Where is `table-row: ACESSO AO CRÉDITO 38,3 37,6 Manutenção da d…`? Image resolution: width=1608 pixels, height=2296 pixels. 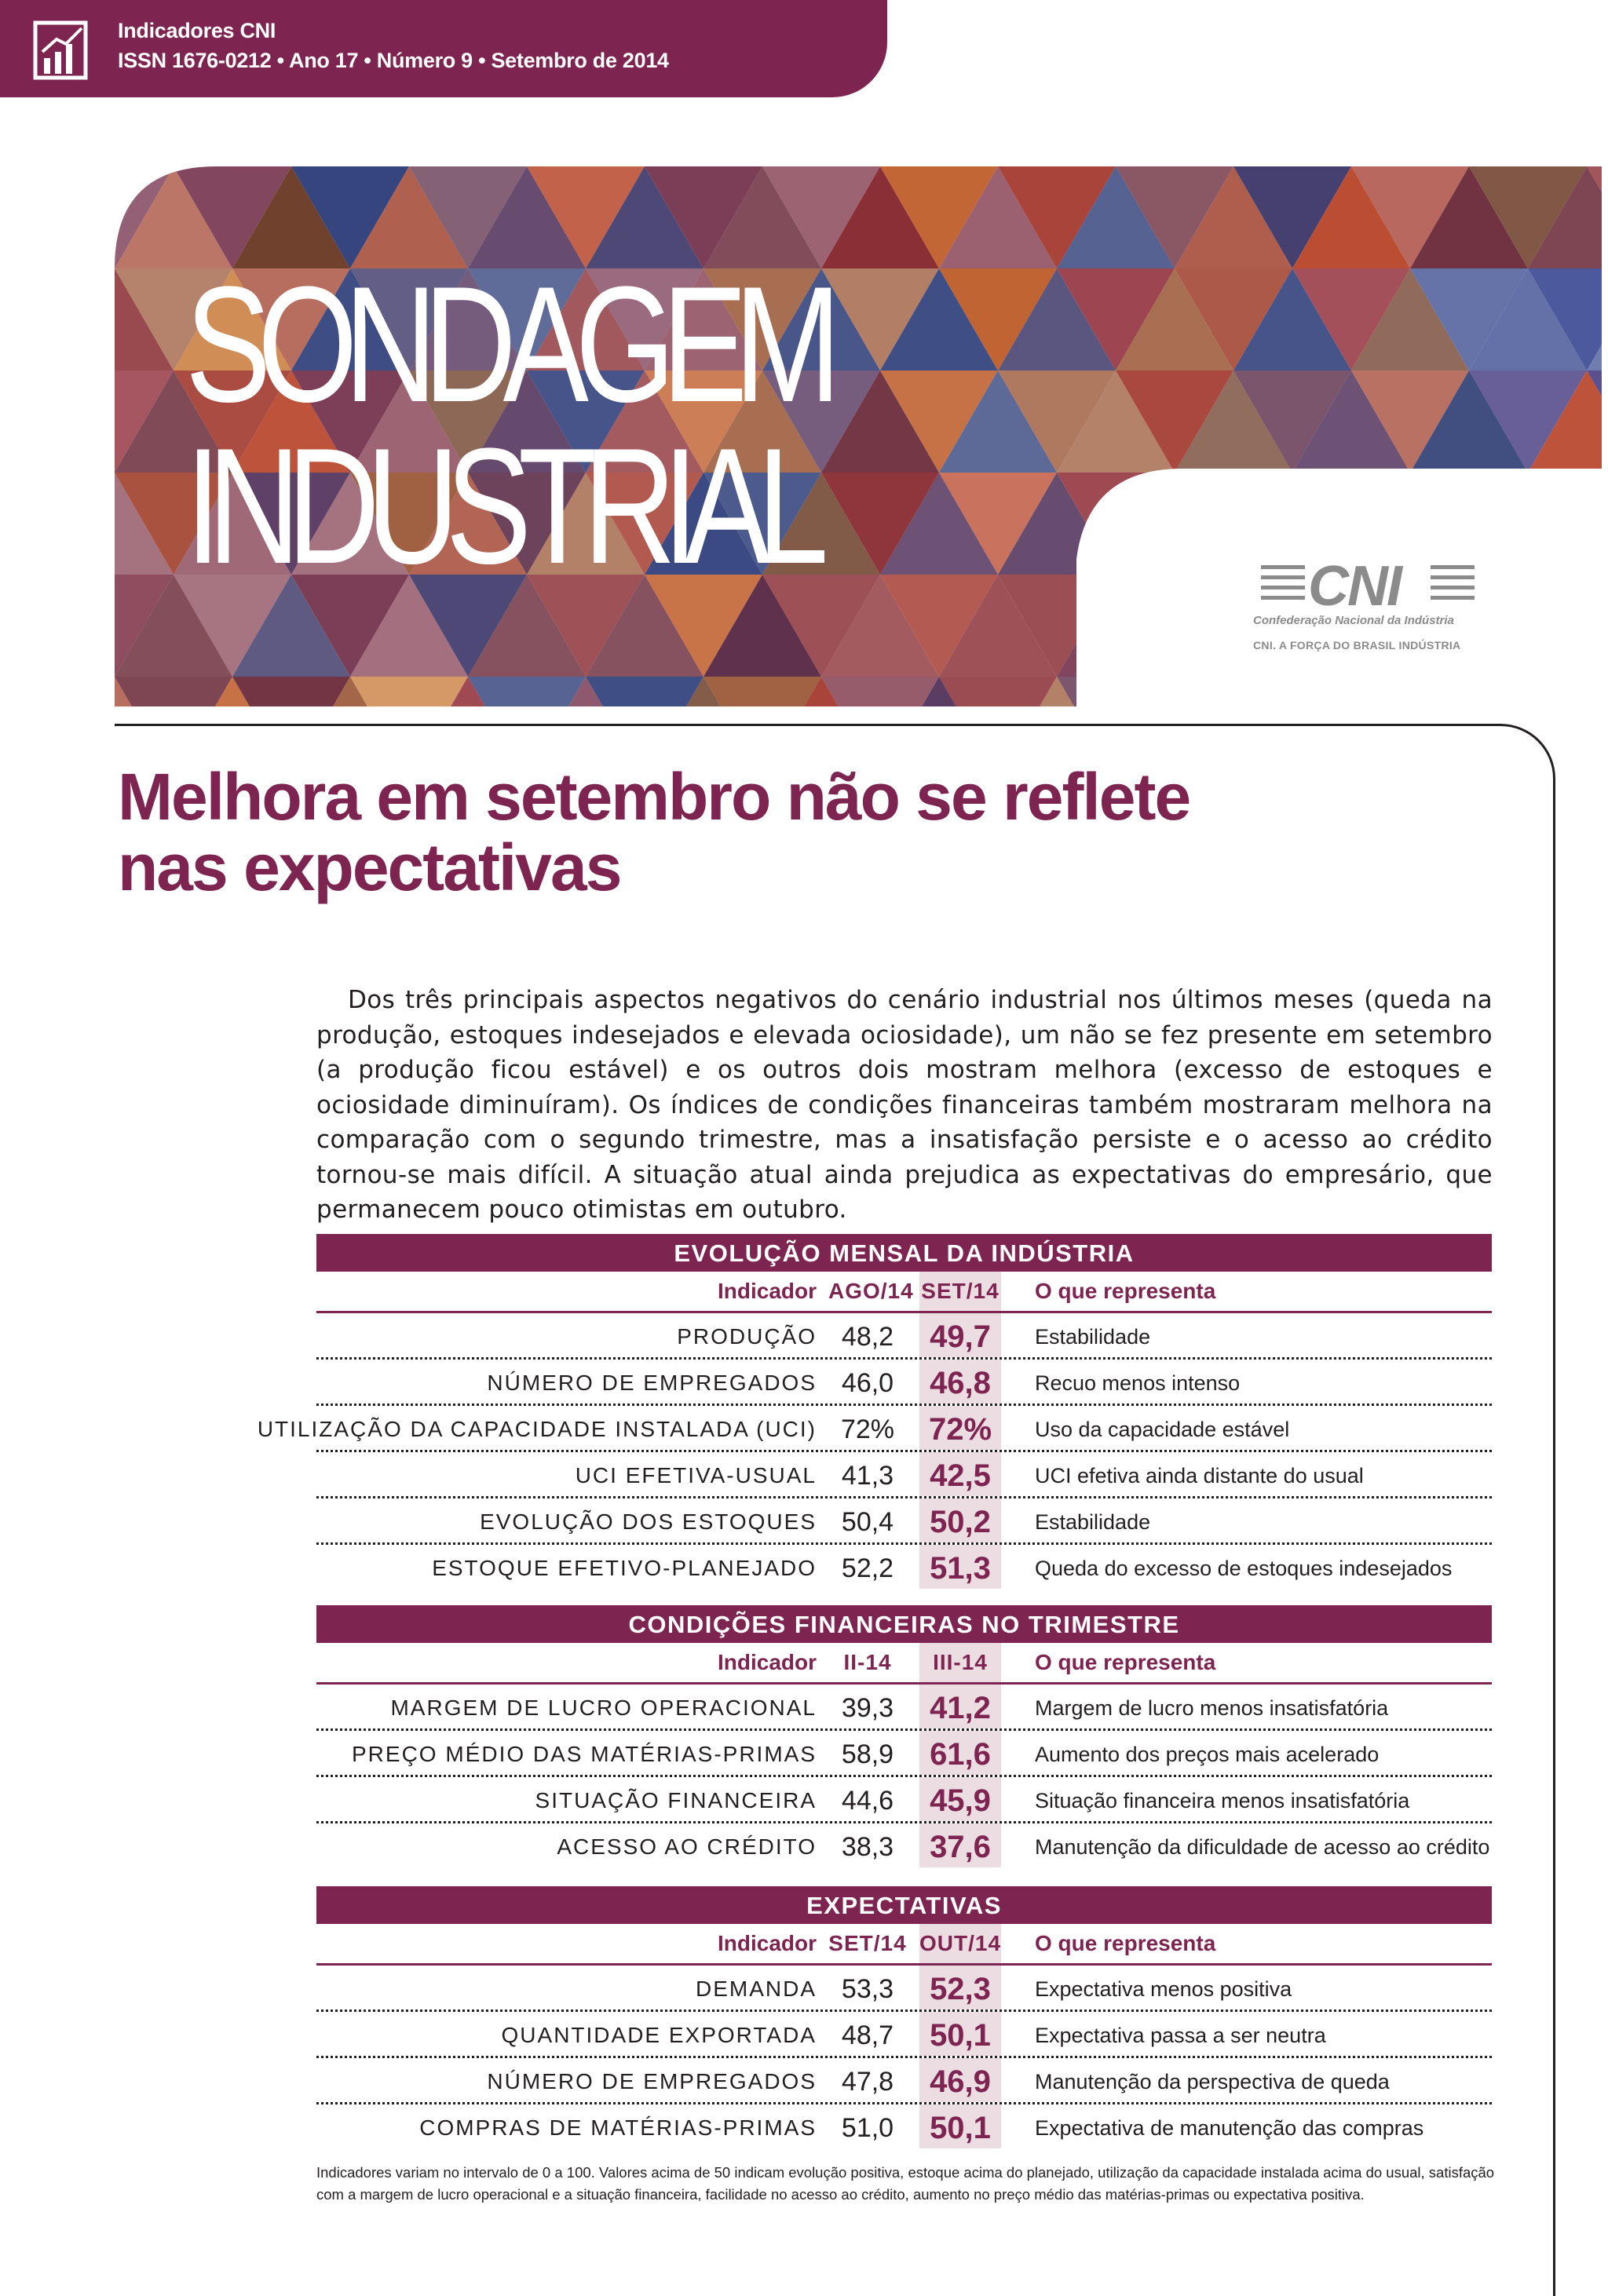
table-row: ACESSO AO CRÉDITO 38,3 37,6 Manutenção da d… is located at coordinates (904, 1845).